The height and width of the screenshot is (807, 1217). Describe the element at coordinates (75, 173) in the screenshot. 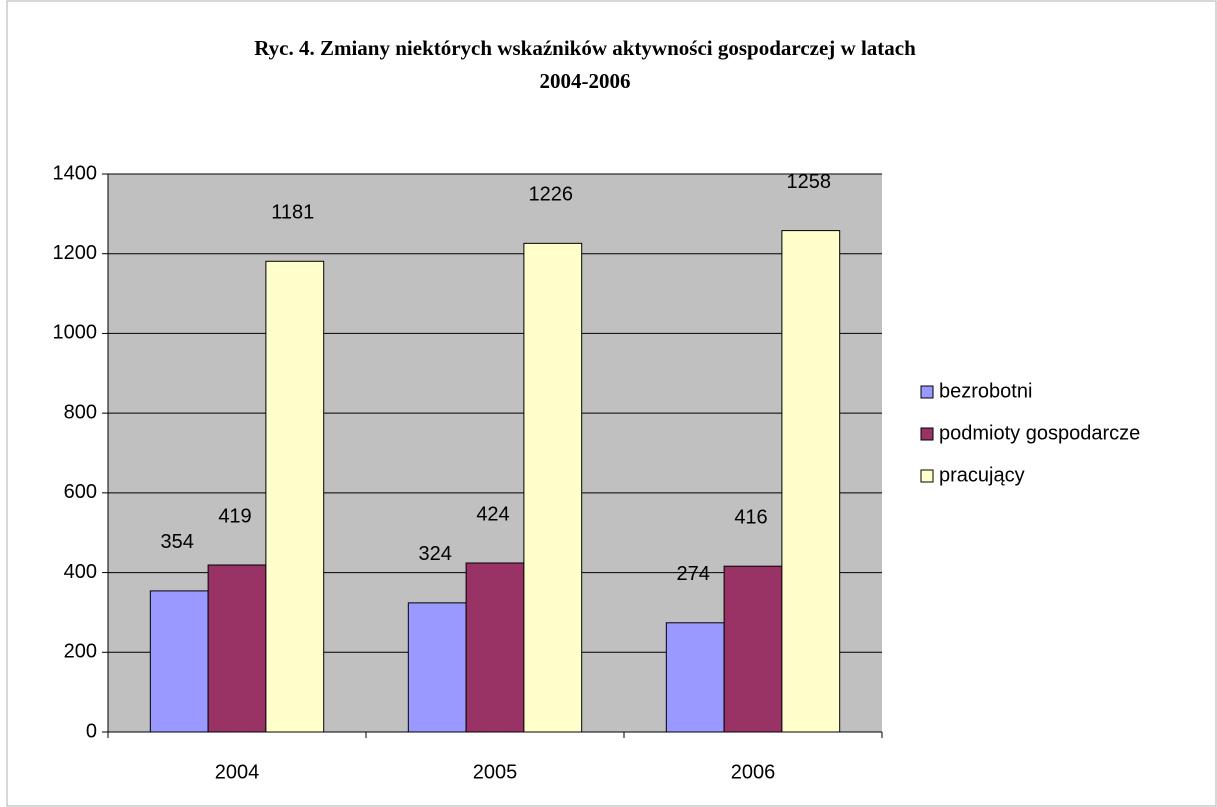

I see `y-tick-label: 1400` at that location.